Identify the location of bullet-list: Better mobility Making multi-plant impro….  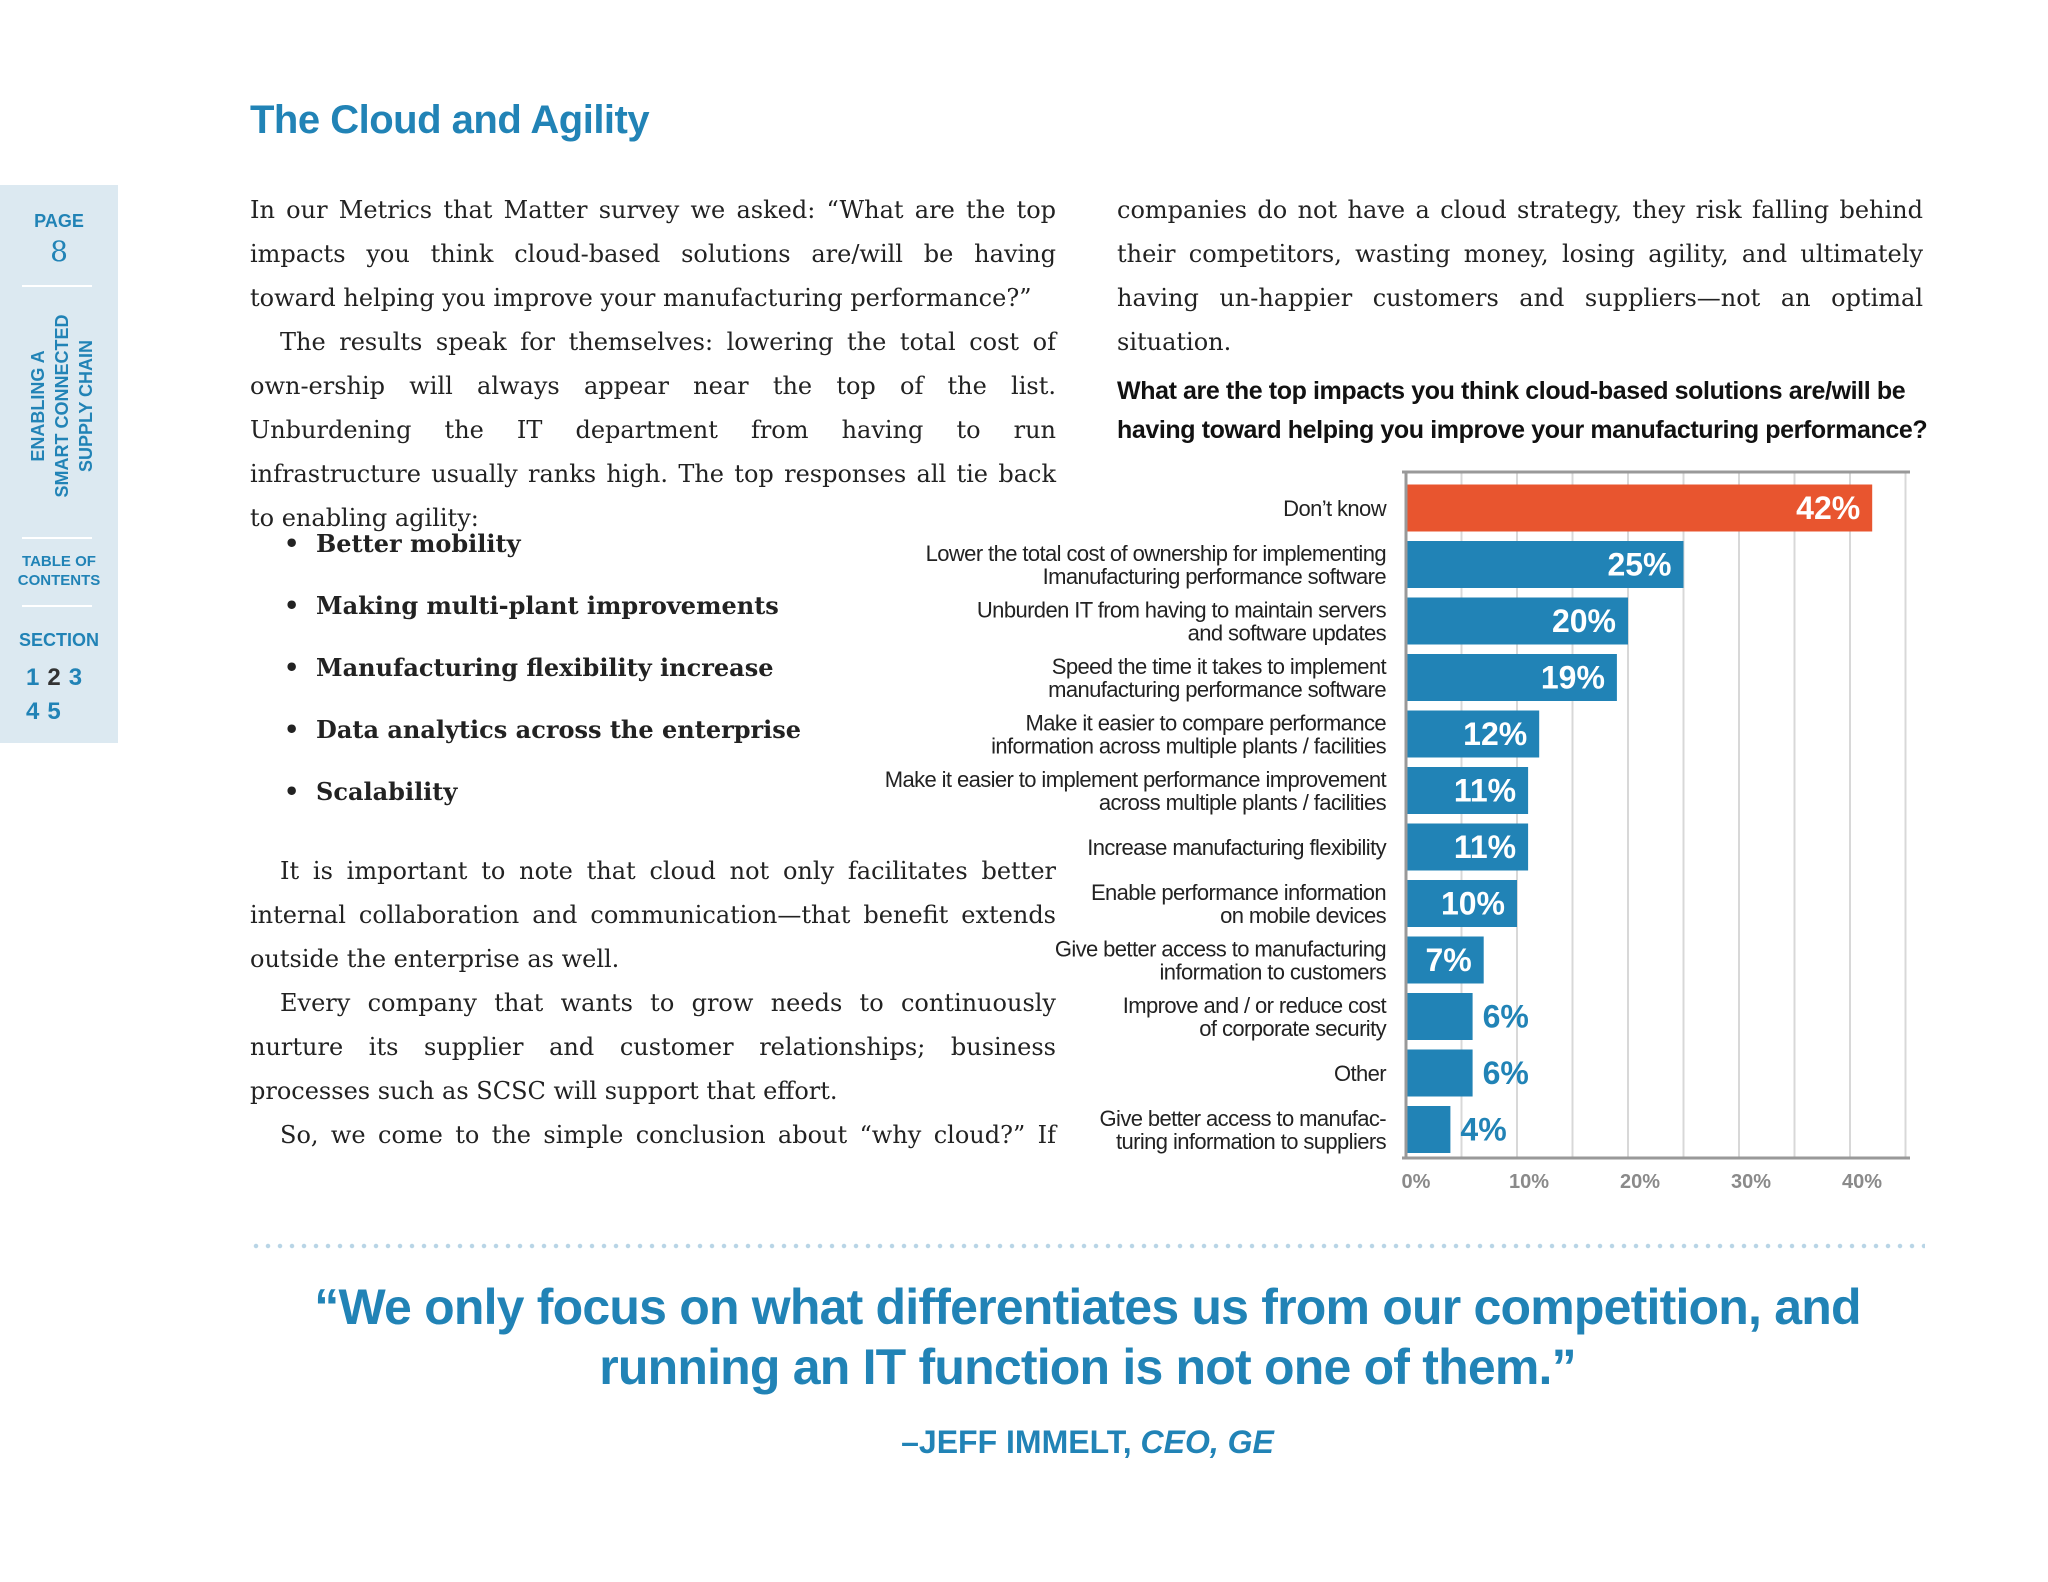
(541, 677).